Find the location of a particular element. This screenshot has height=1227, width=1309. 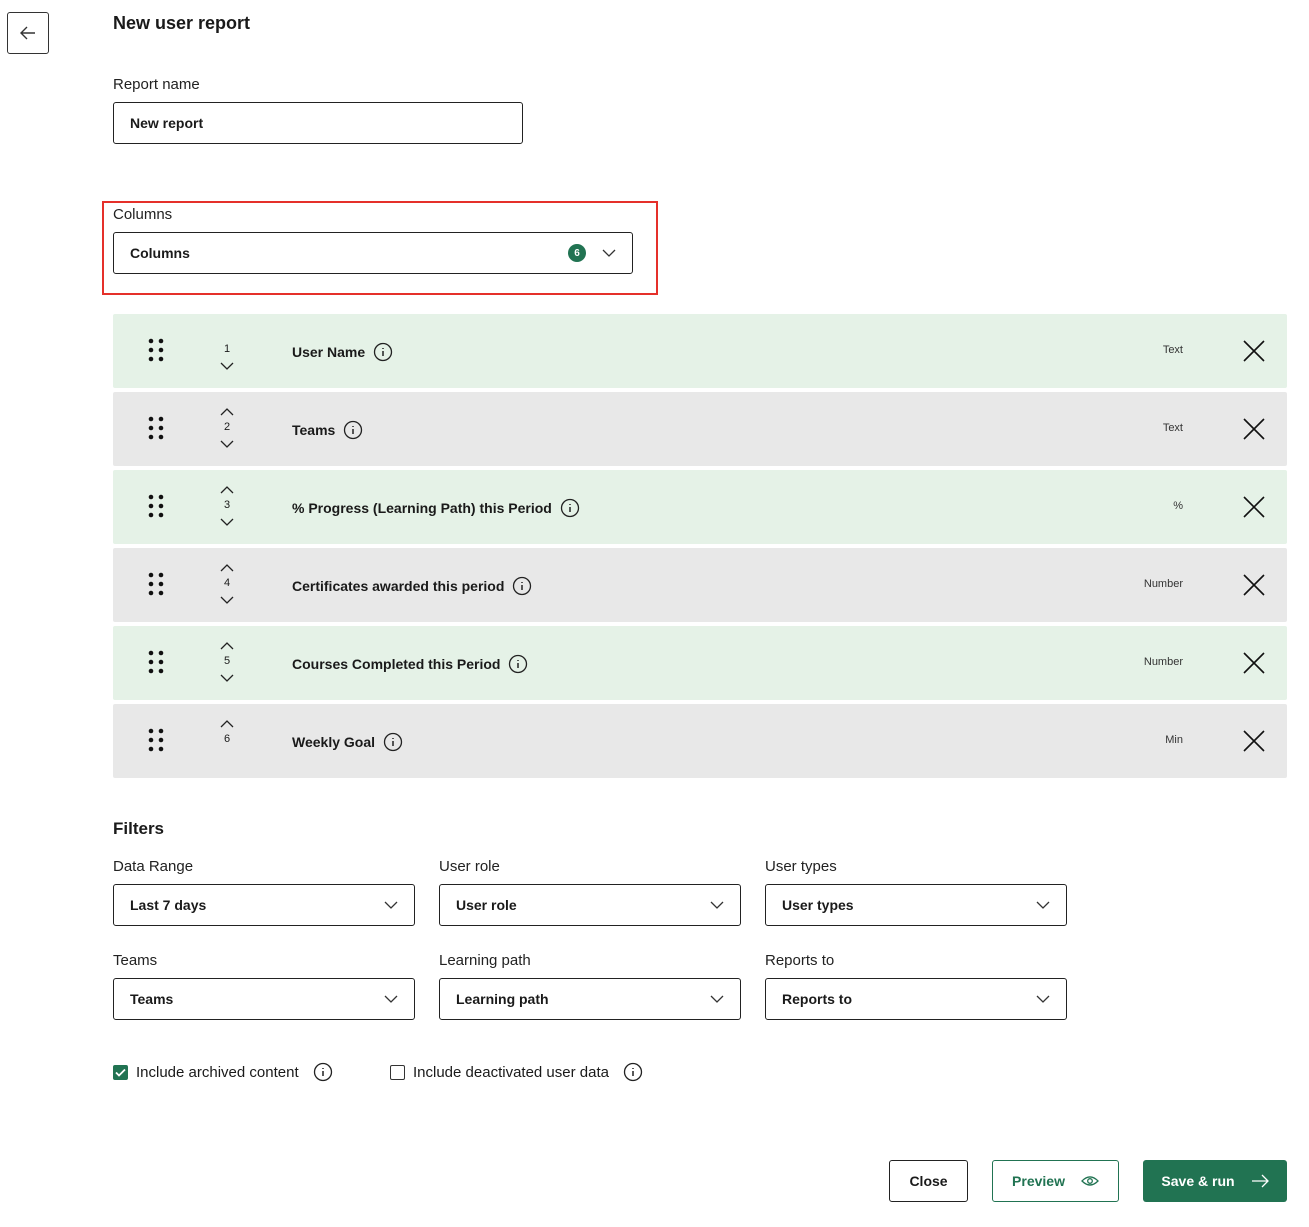

include-archived-option: Include archived content is located at coordinates (223, 1072).